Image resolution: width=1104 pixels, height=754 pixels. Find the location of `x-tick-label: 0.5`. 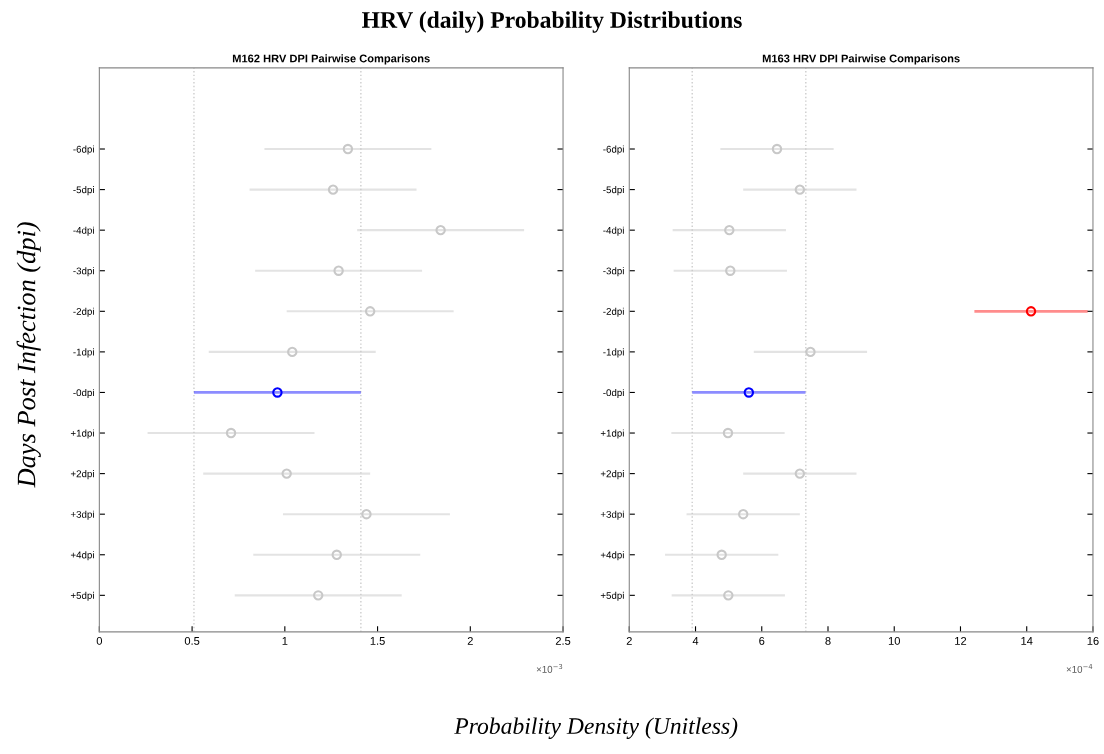

x-tick-label: 0.5 is located at coordinates (192, 641).